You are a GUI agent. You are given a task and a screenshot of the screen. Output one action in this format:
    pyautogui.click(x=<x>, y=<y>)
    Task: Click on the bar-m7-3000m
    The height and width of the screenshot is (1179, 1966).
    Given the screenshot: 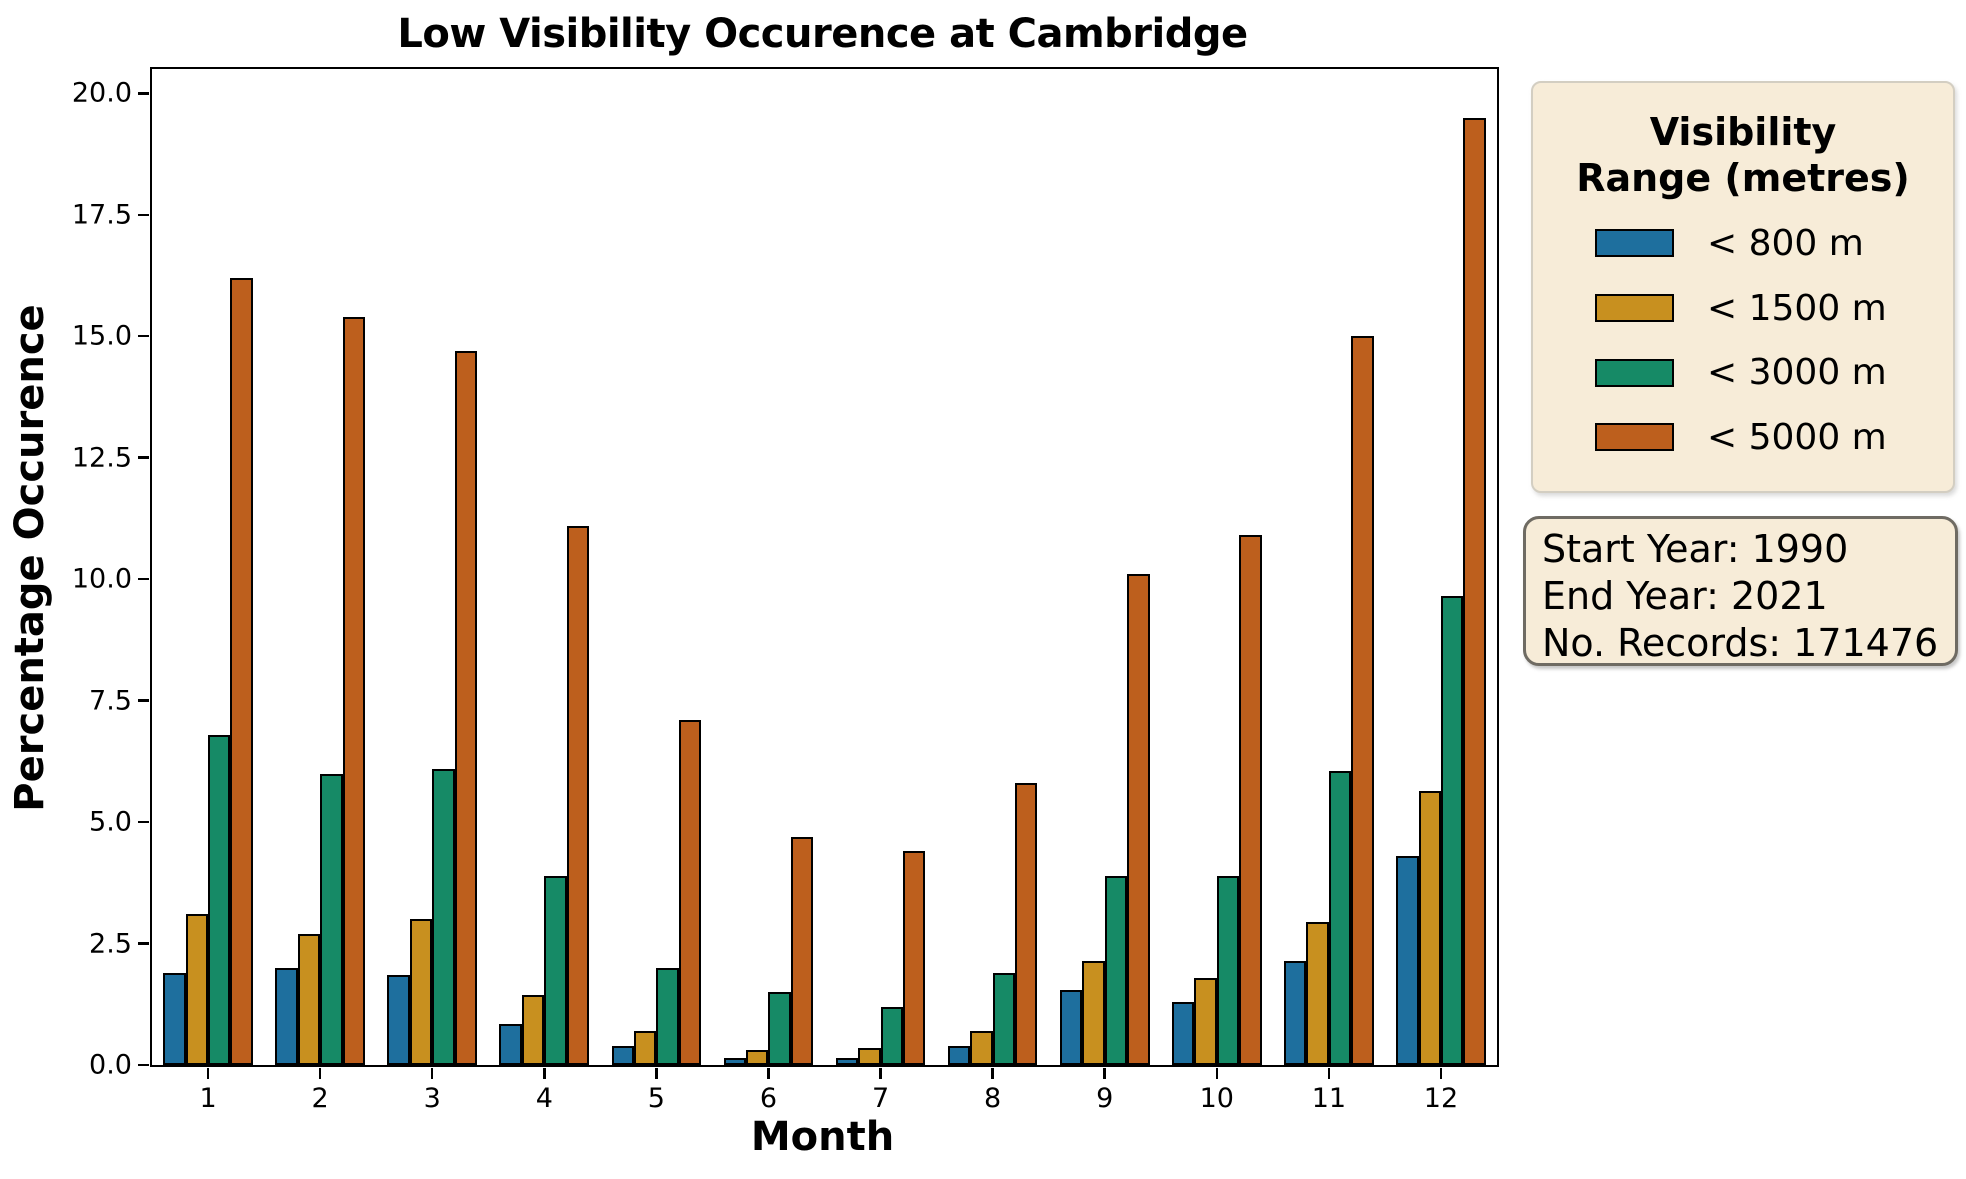 What is the action you would take?
    pyautogui.click(x=891, y=1035)
    